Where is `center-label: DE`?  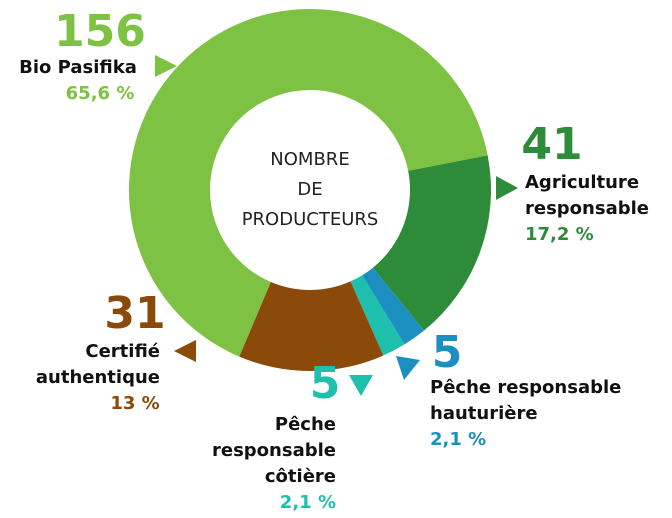 center-label: DE is located at coordinates (309, 189).